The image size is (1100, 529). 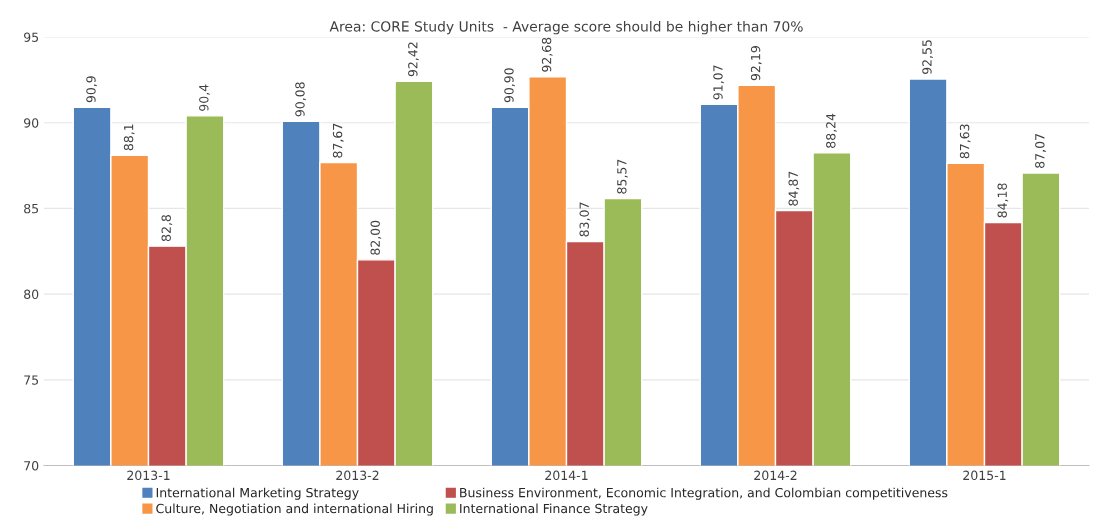 What do you see at coordinates (257, 493) in the screenshot?
I see `legend-label: International Marketing Strategy` at bounding box center [257, 493].